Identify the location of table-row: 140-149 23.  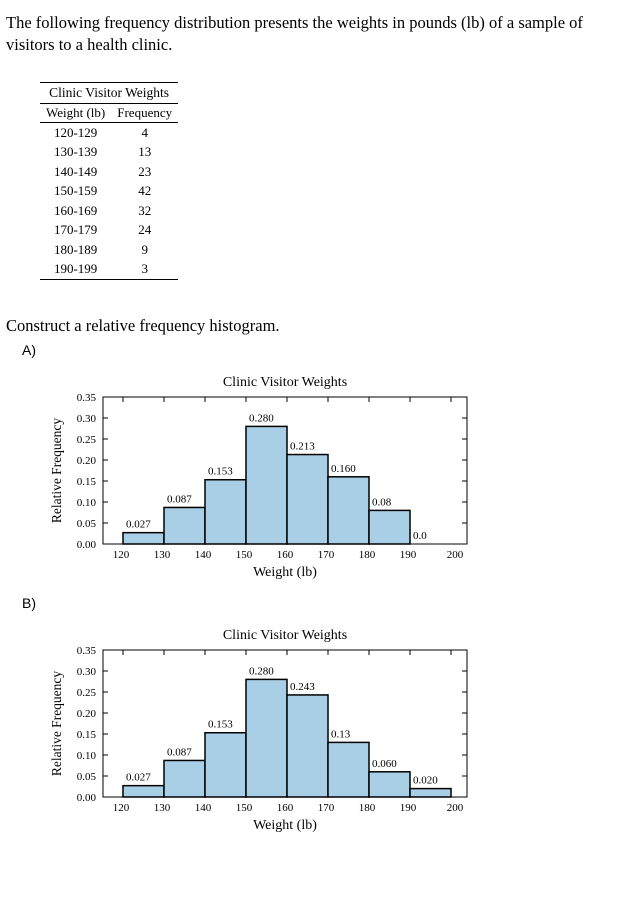
(109, 172).